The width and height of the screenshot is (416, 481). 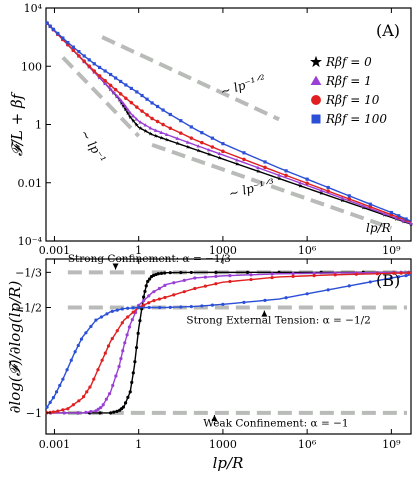 I want to click on panel-b-ytick-label: −1/2, so click(x=28, y=307).